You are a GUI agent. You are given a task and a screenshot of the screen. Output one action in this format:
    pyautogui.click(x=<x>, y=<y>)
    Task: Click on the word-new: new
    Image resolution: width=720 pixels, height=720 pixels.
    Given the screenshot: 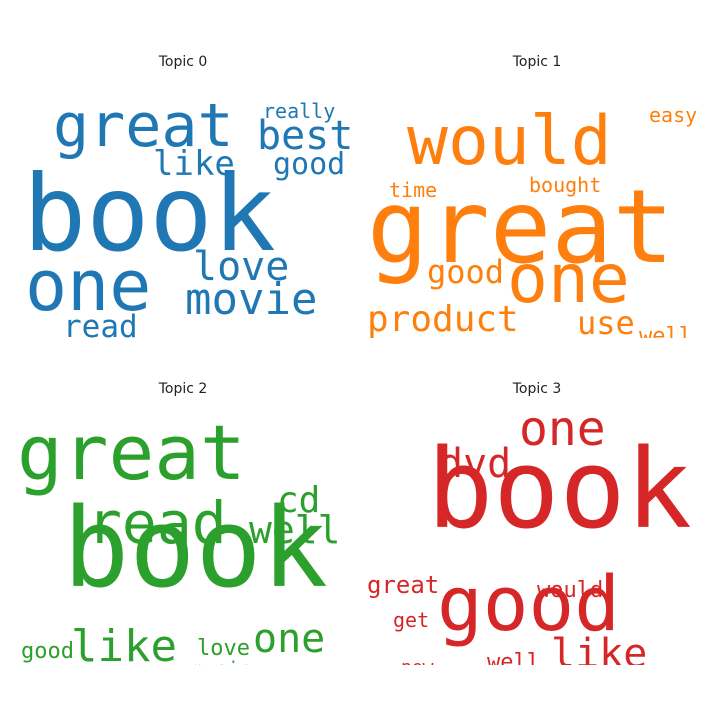 What is the action you would take?
    pyautogui.click(x=417, y=661)
    